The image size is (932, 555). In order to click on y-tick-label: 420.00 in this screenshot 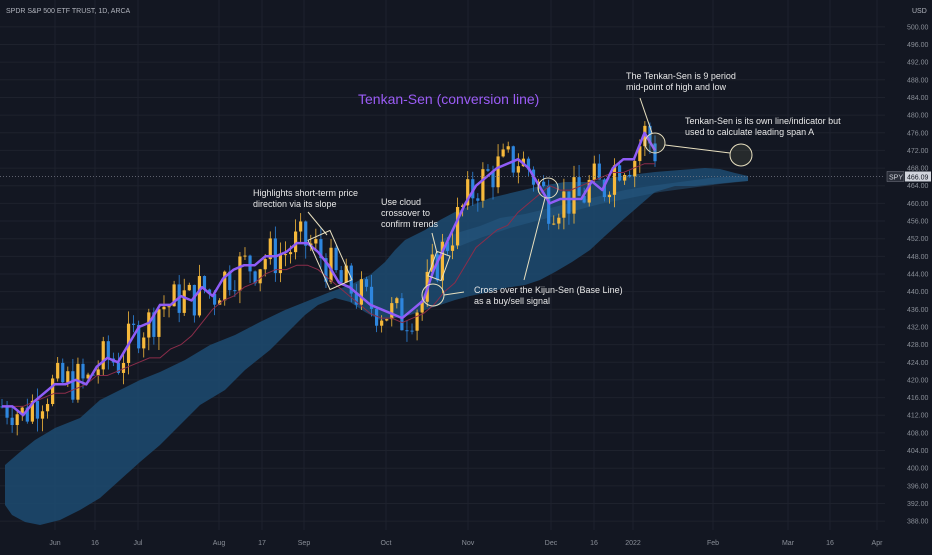, I will do `click(918, 380)`.